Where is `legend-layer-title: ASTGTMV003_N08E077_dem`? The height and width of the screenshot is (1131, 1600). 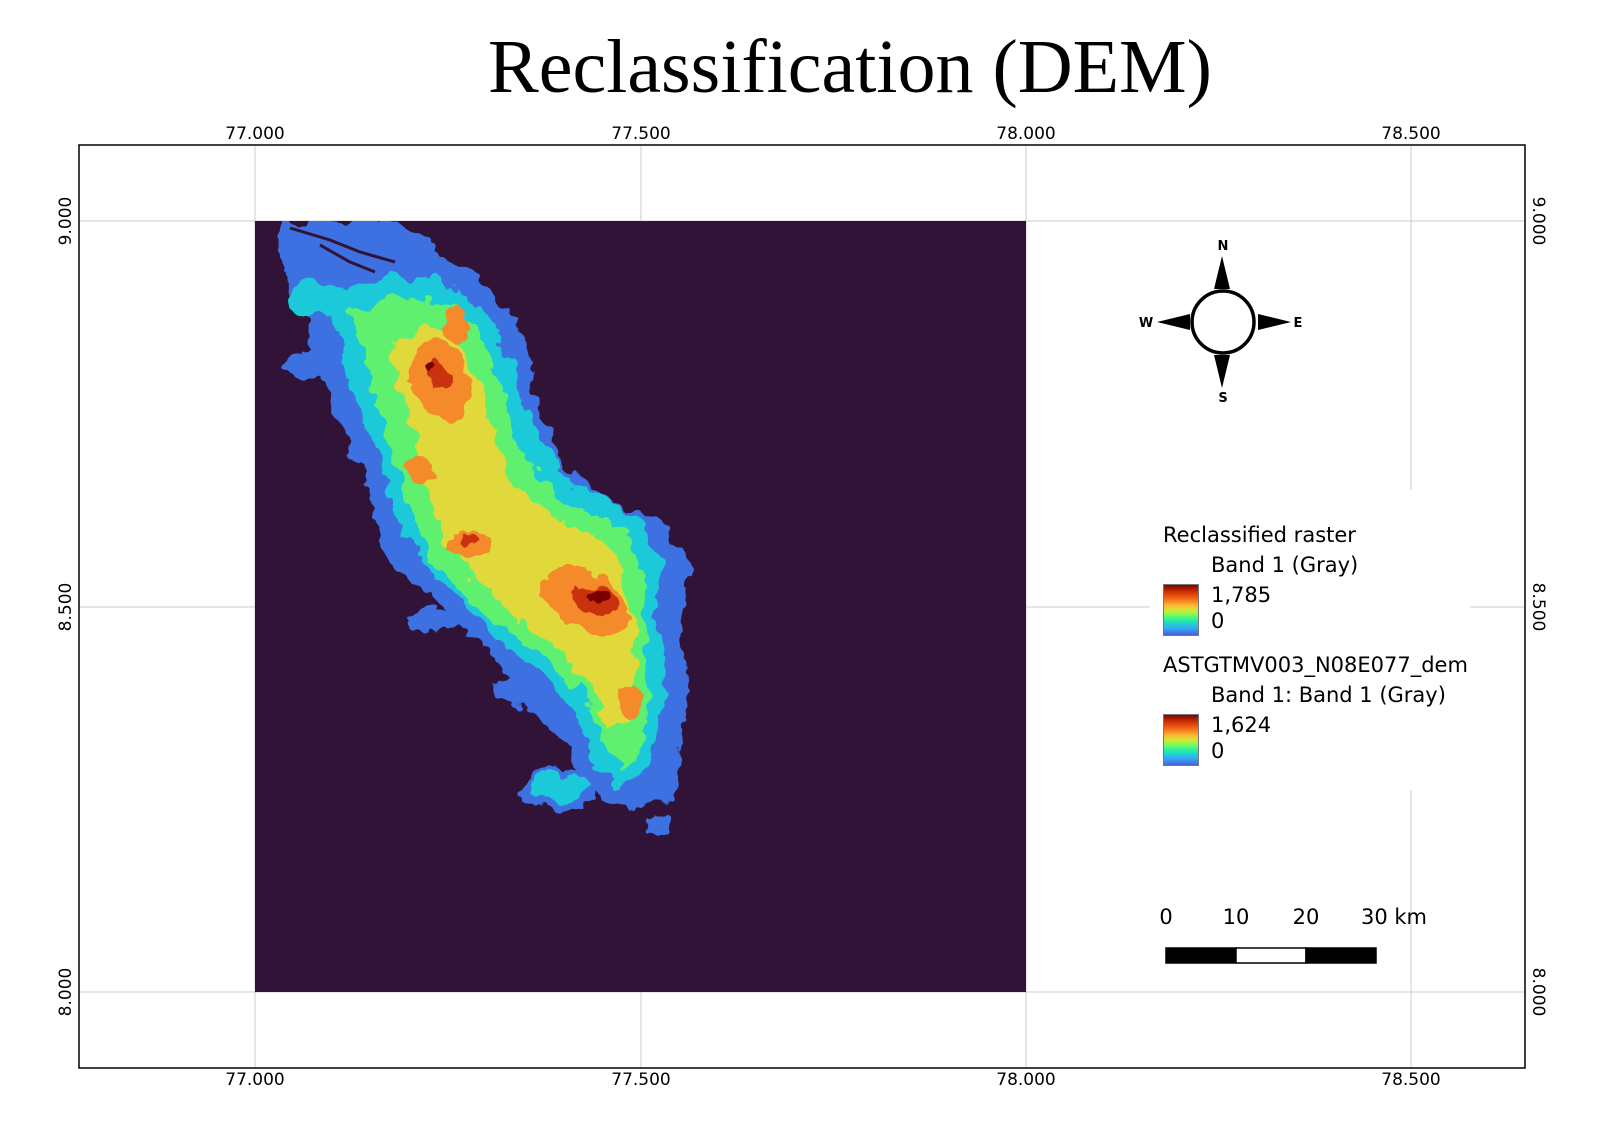 legend-layer-title: ASTGTMV003_N08E077_dem is located at coordinates (1315, 665).